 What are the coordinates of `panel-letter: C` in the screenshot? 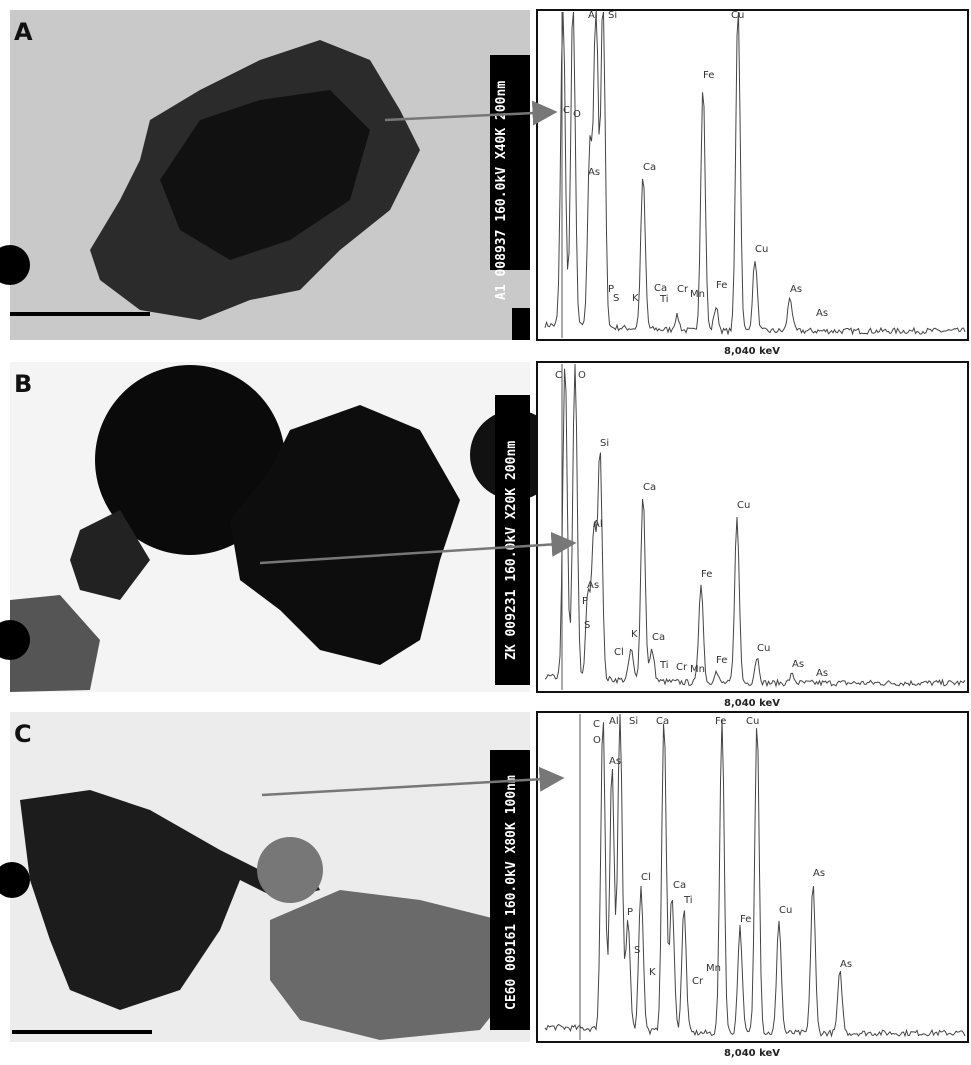 It's located at (23, 734).